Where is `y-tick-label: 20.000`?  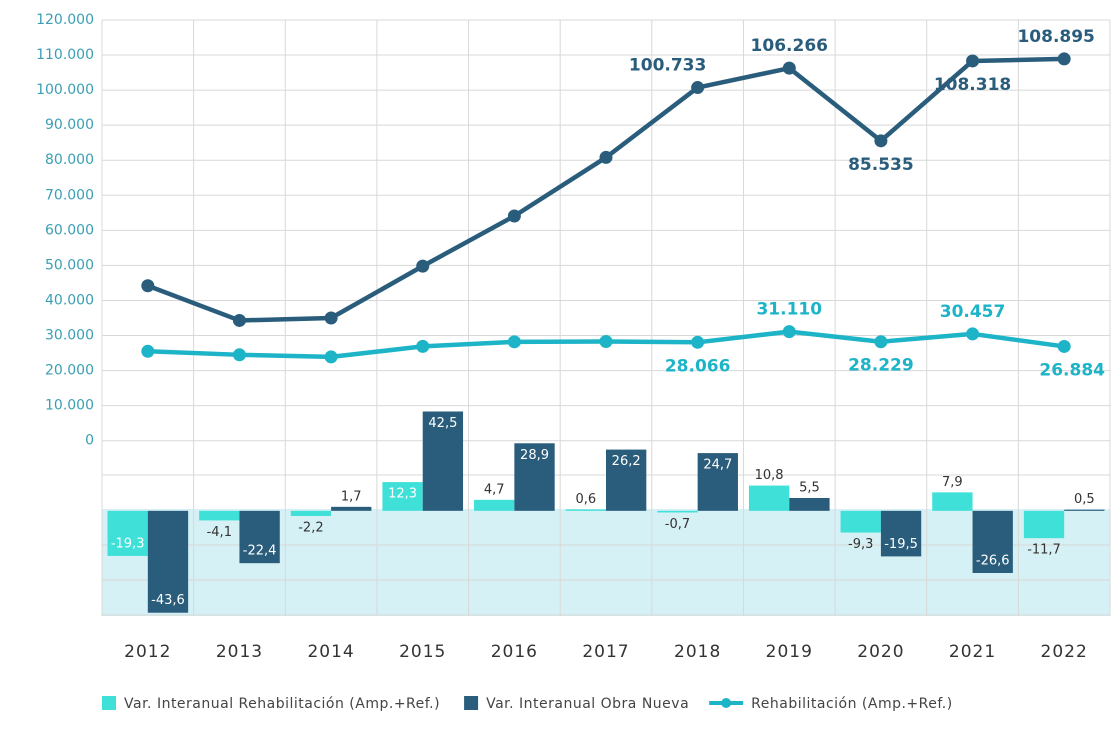 y-tick-label: 20.000 is located at coordinates (69, 371).